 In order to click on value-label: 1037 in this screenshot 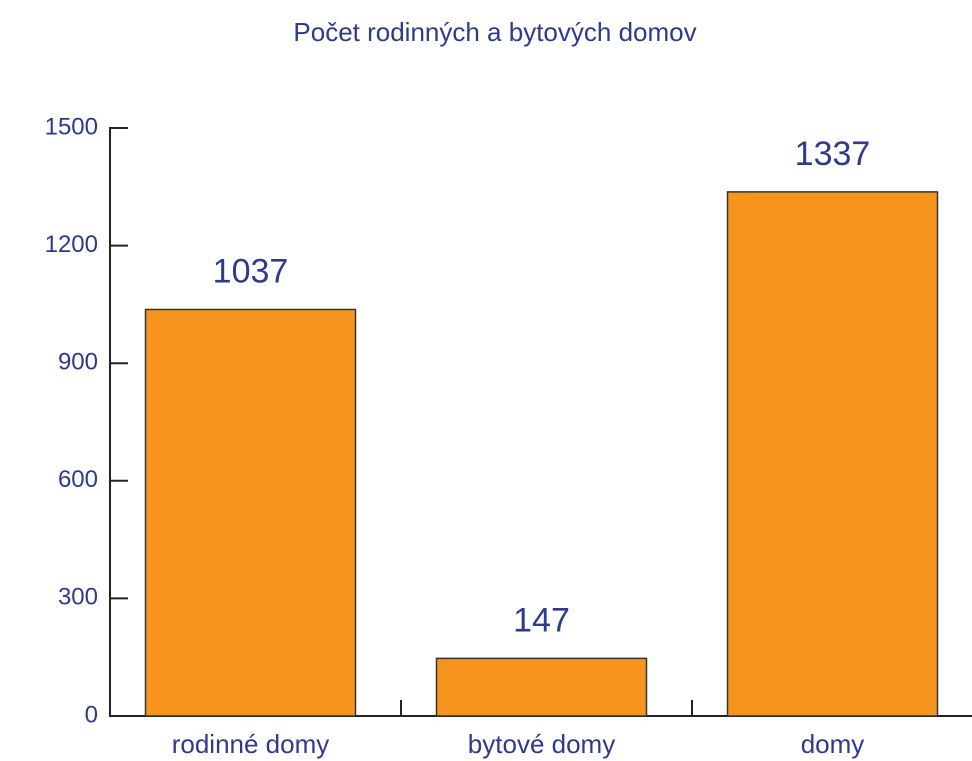, I will do `click(251, 271)`.